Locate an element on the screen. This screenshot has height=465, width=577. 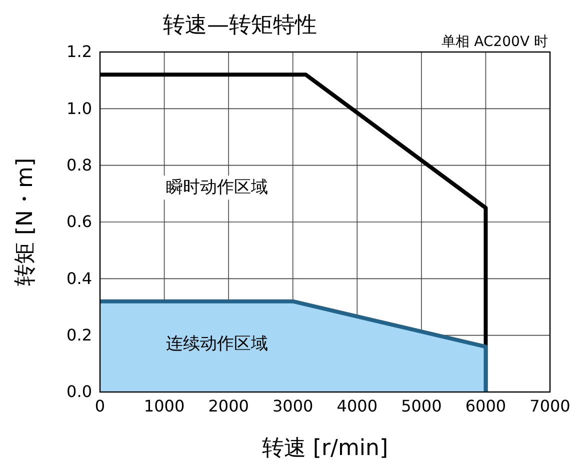
x-tick-label: 1000 is located at coordinates (164, 406).